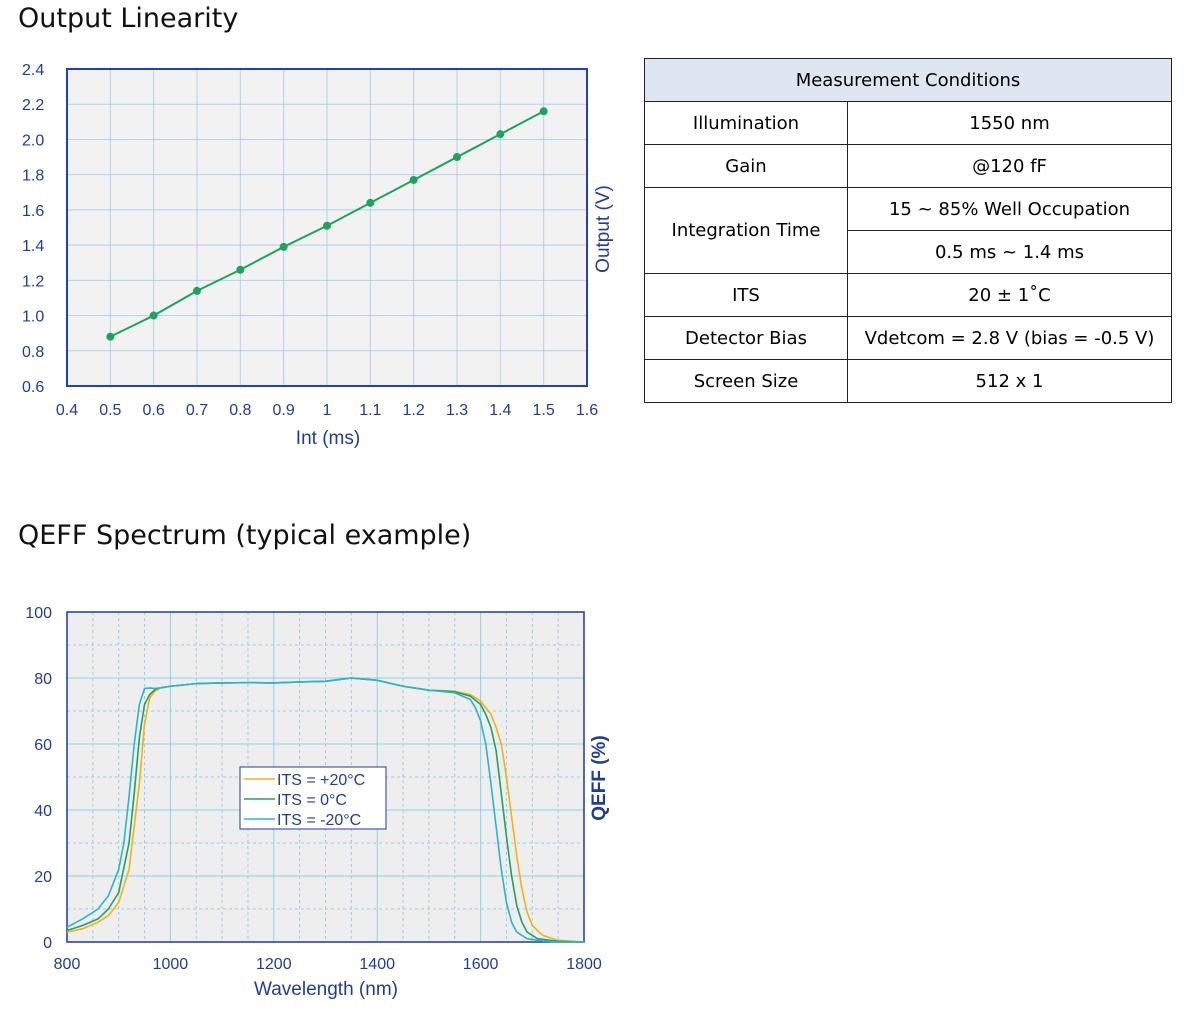  I want to click on screen-size-label: Screen Size, so click(746, 381).